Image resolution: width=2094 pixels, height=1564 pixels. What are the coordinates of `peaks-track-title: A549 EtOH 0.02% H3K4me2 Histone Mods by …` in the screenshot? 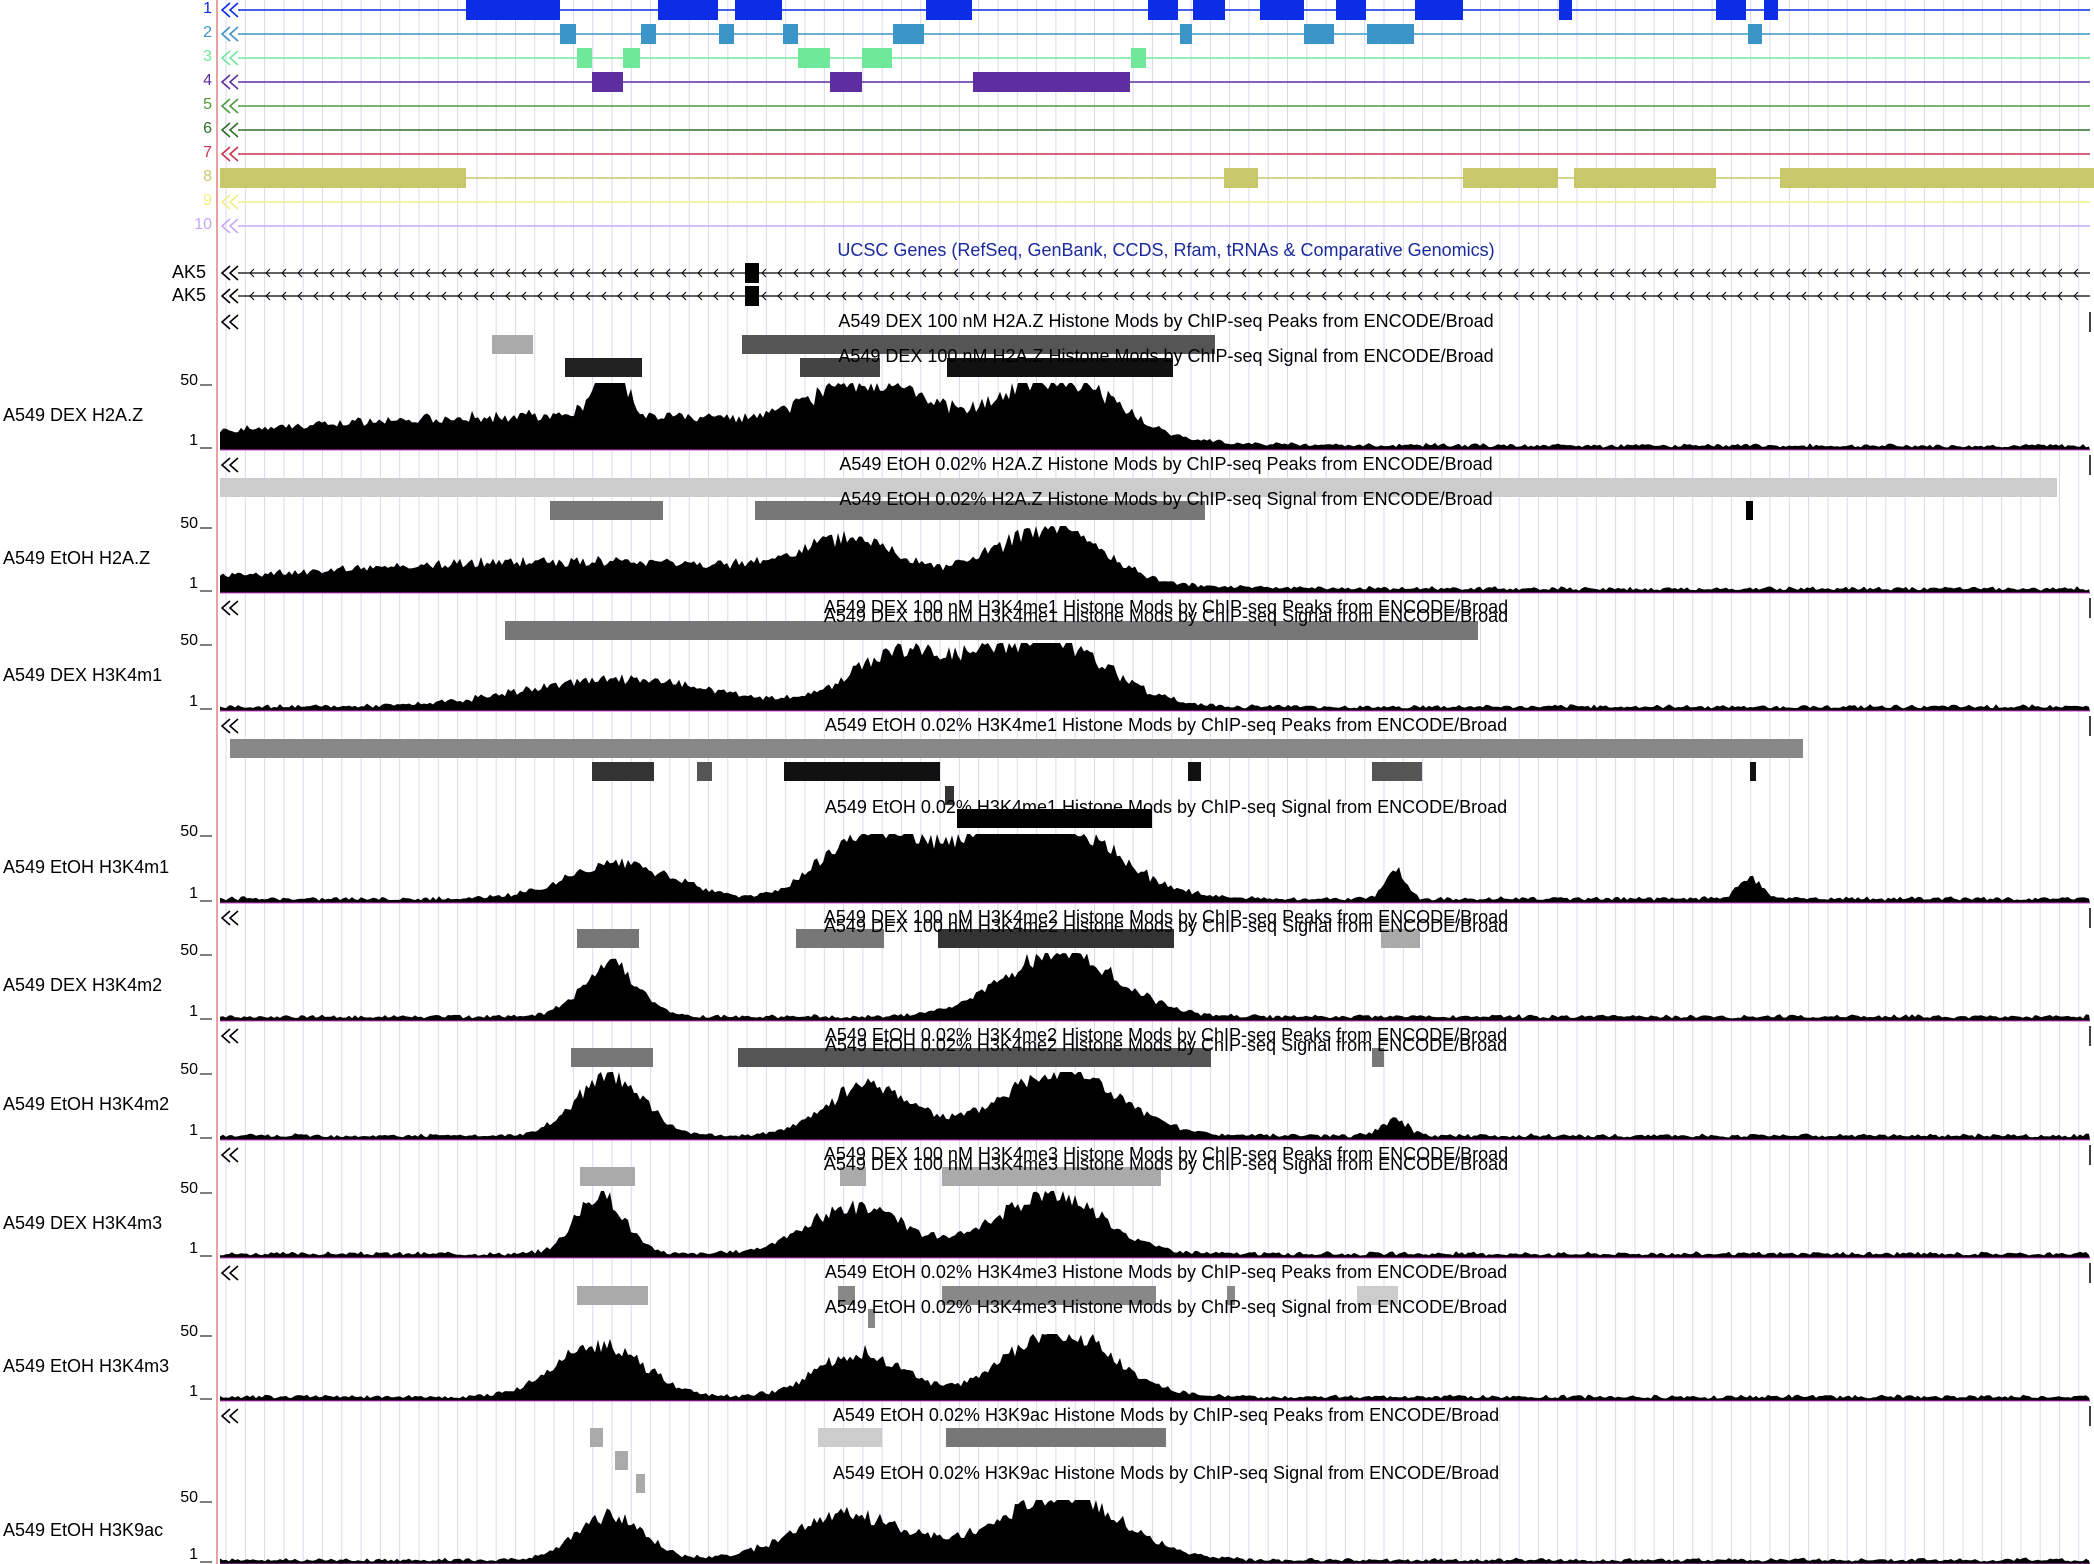 It's located at (1166, 1035).